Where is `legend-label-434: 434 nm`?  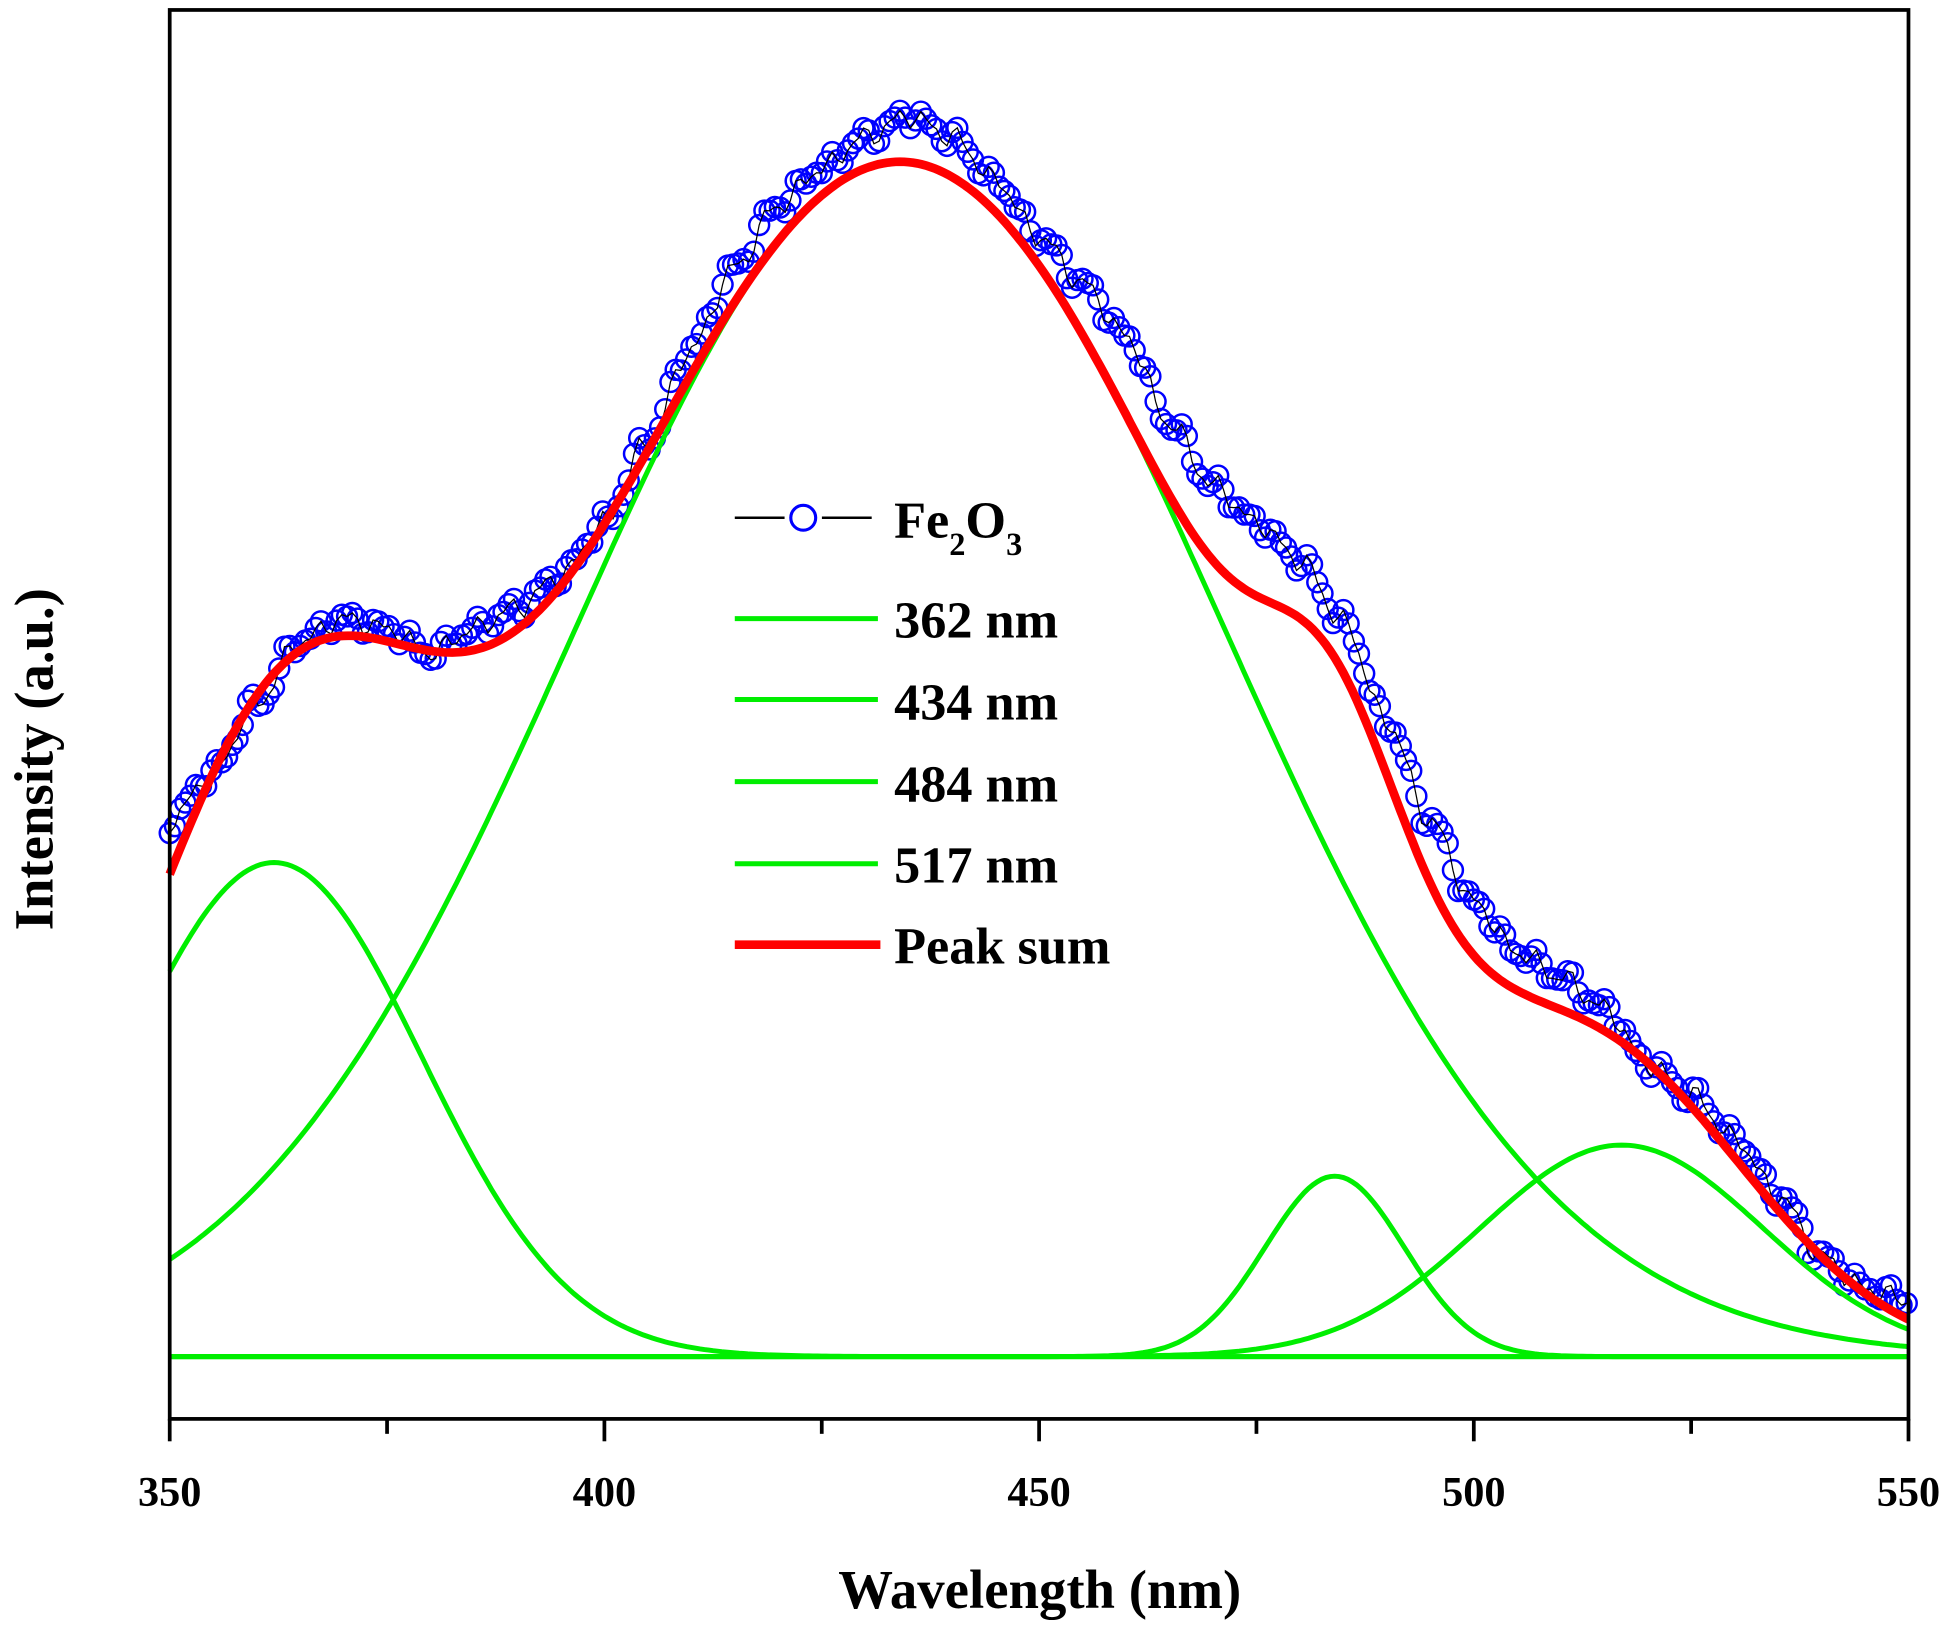
legend-label-434: 434 nm is located at coordinates (976, 702).